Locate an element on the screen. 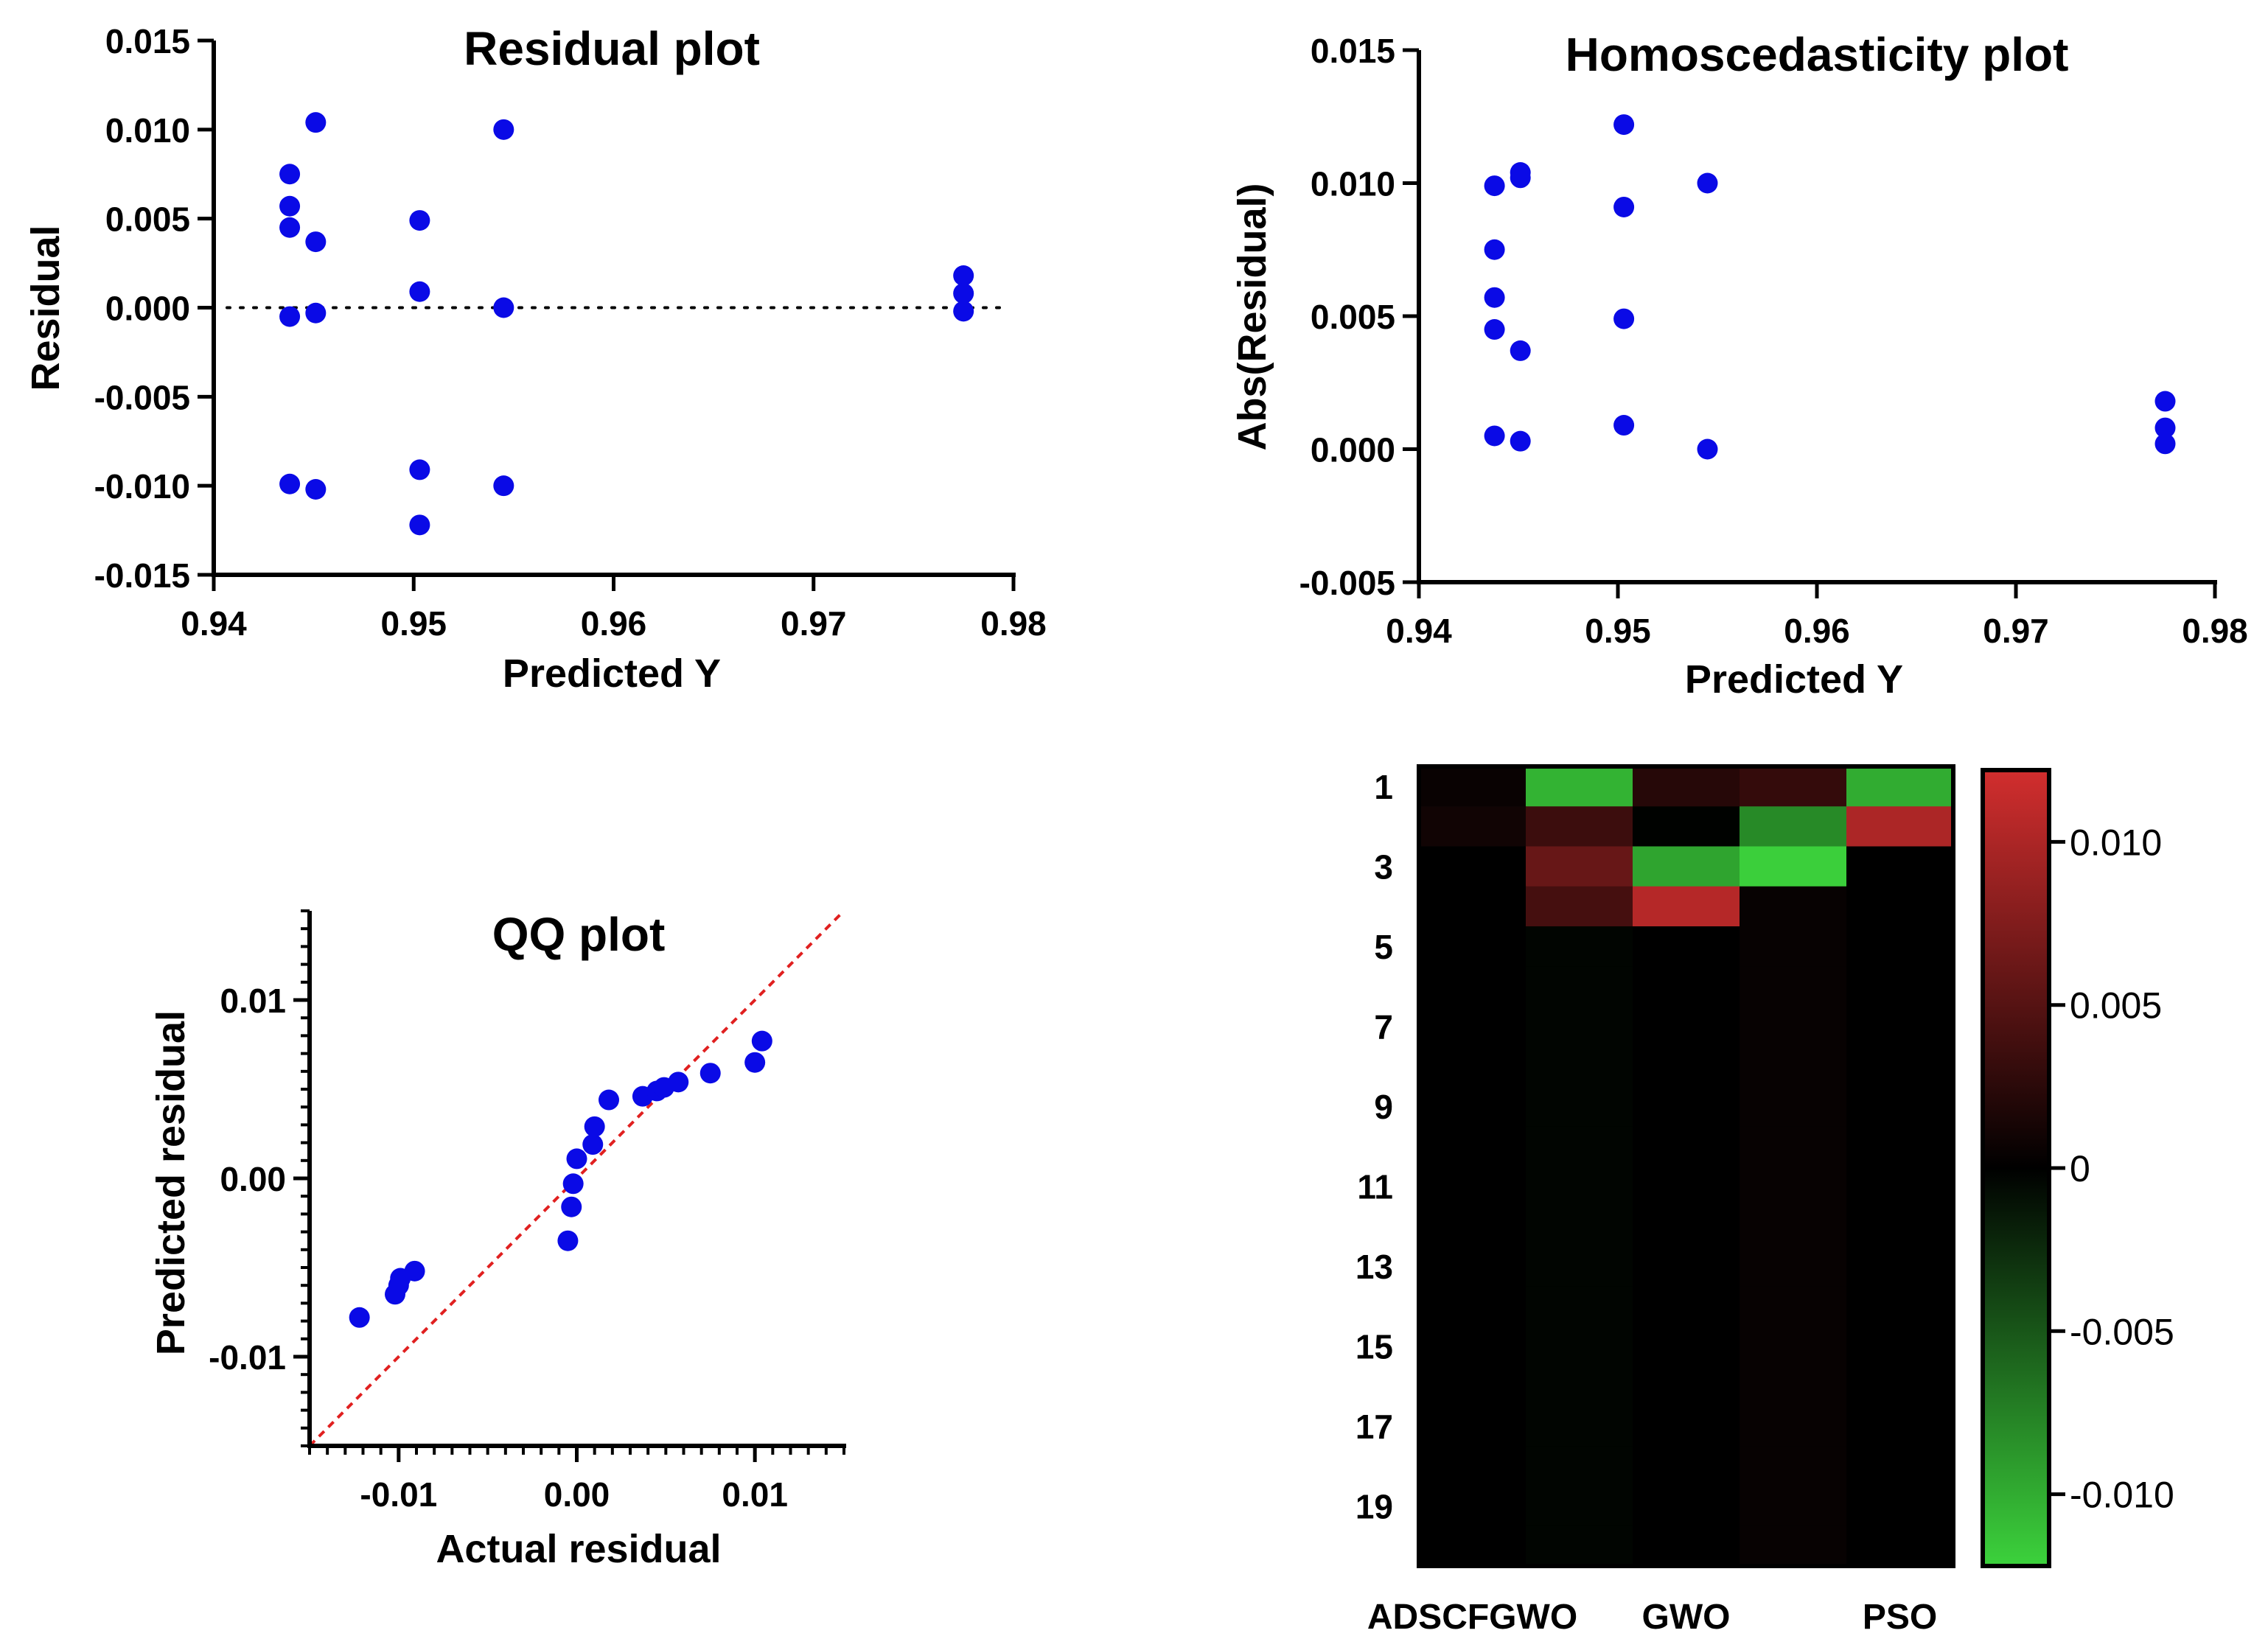 This screenshot has width=2268, height=1650. x-tick-label: -0.01 is located at coordinates (398, 1494).